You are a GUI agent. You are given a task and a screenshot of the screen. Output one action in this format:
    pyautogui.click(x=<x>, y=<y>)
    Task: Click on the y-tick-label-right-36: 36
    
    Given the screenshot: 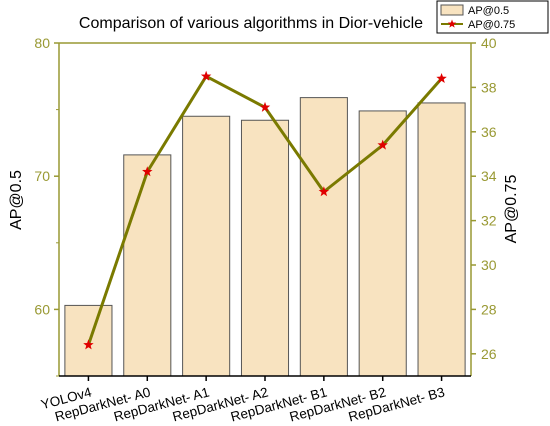 What is the action you would take?
    pyautogui.click(x=489, y=132)
    